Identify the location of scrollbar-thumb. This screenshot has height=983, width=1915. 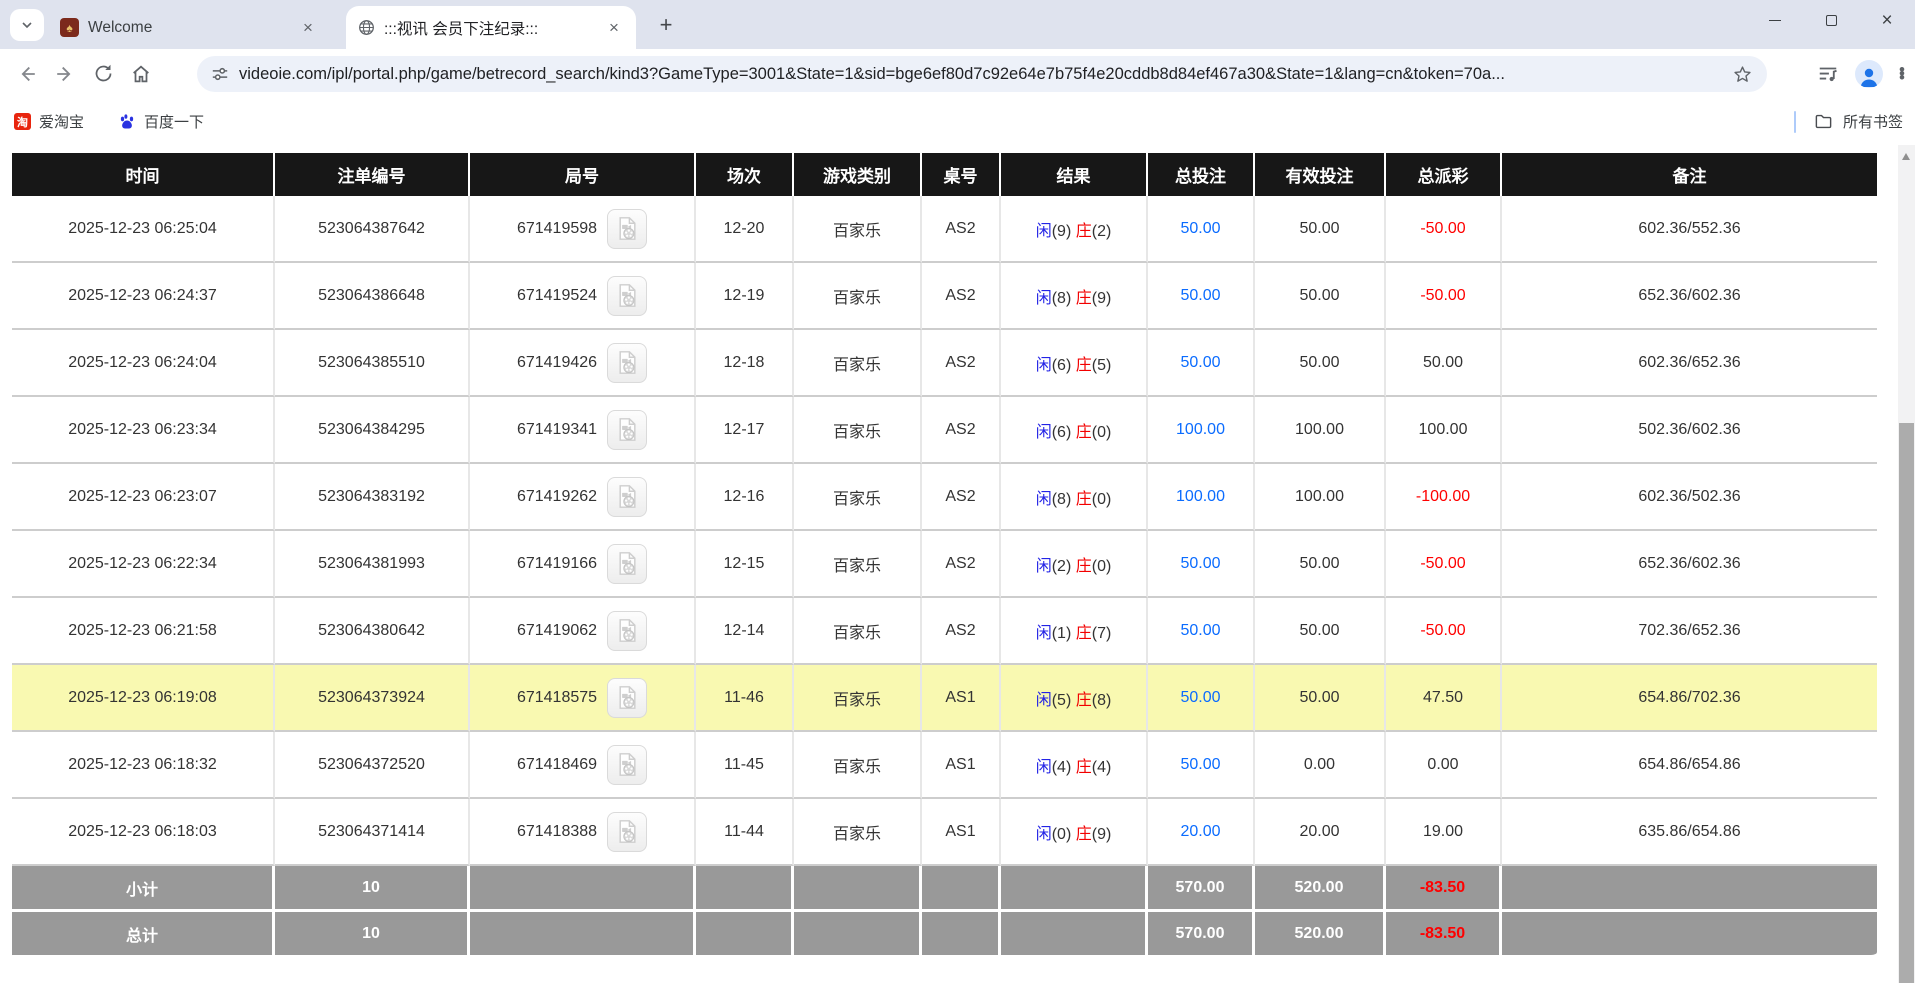
(1906, 703).